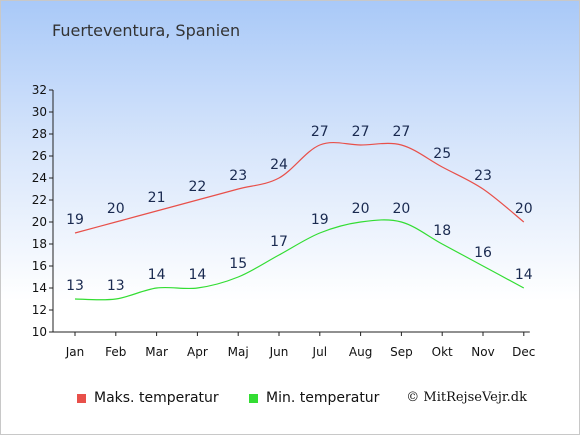  Describe the element at coordinates (39, 112) in the screenshot. I see `y-tick-label: 30` at that location.